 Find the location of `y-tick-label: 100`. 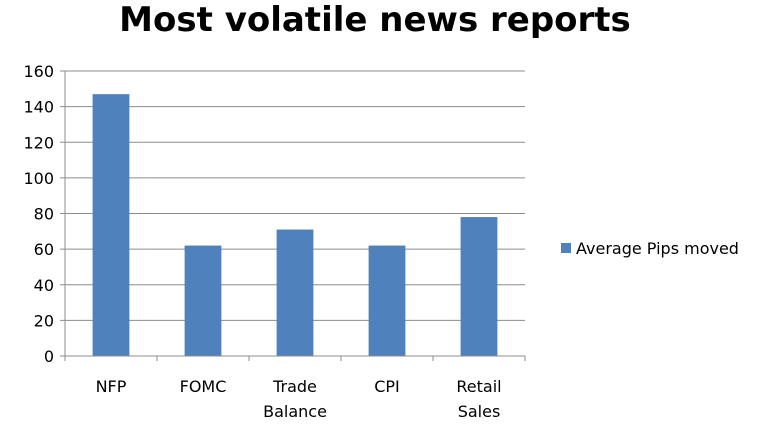

y-tick-label: 100 is located at coordinates (38, 178).